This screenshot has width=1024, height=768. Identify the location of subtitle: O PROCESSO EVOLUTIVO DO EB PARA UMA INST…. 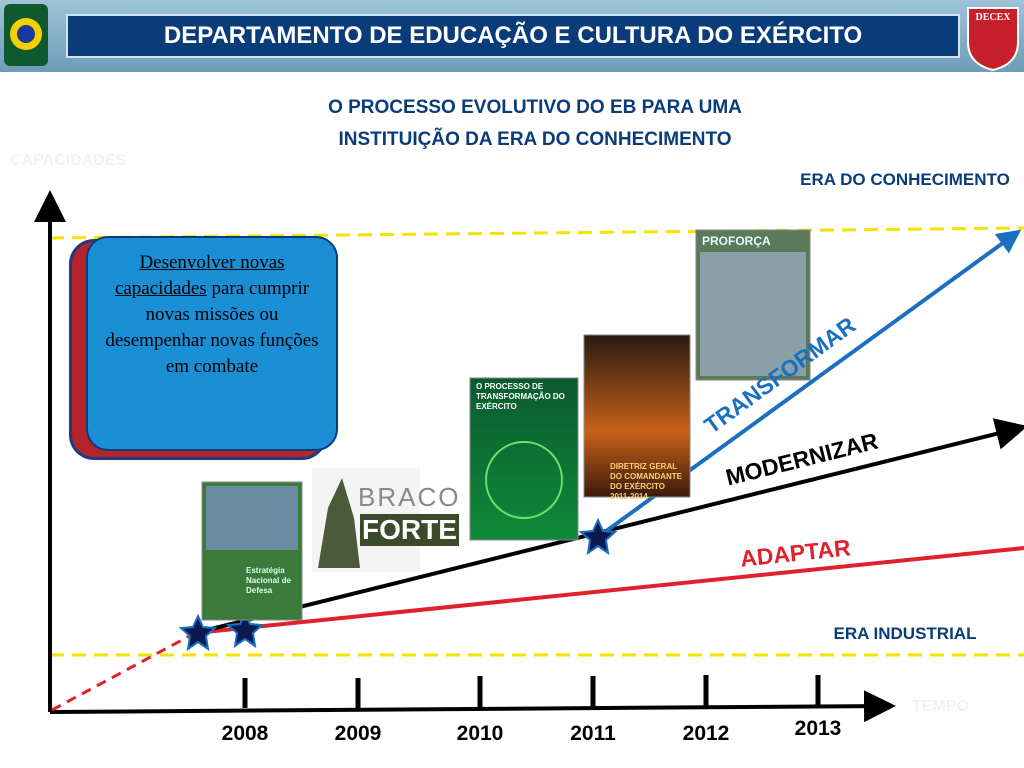
(535, 124).